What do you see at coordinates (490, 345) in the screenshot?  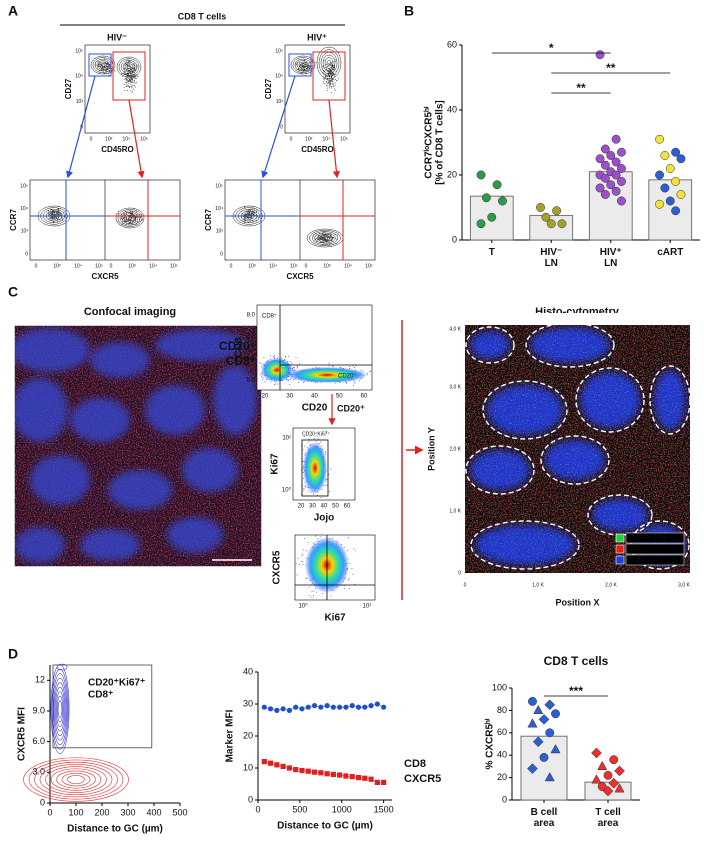 I see `gc-outline` at bounding box center [490, 345].